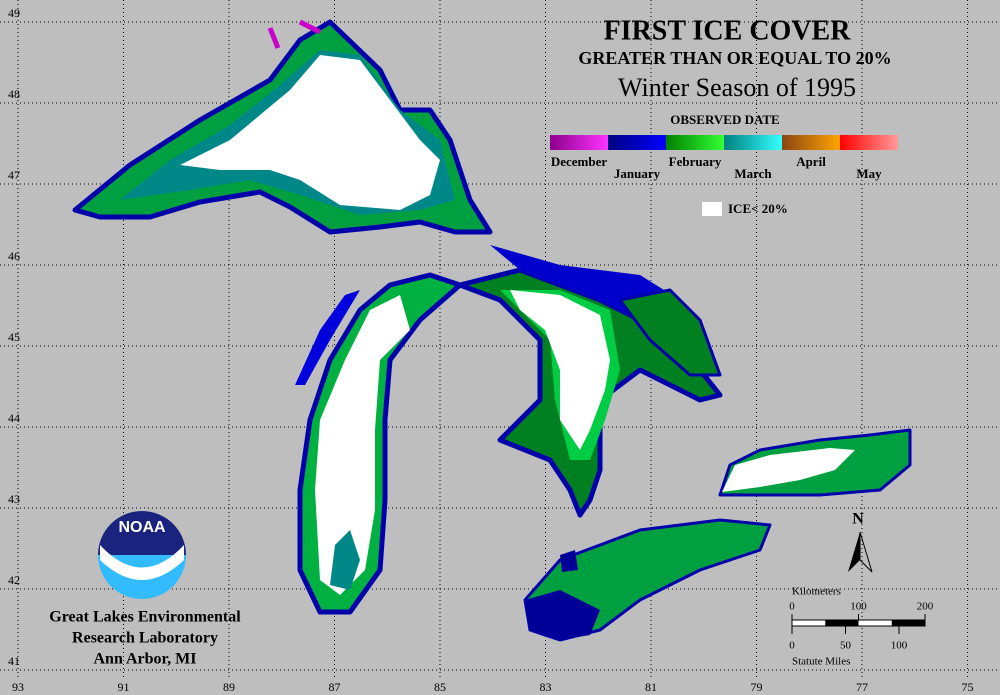  What do you see at coordinates (858, 519) in the screenshot?
I see `north-label: N` at bounding box center [858, 519].